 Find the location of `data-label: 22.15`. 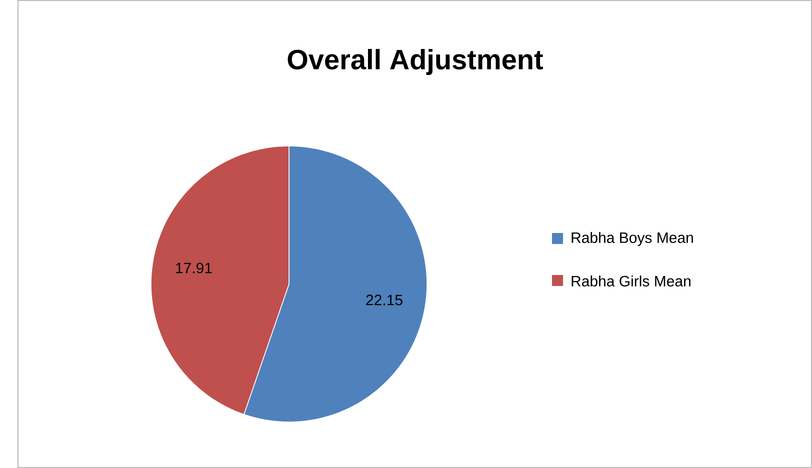

data-label: 22.15 is located at coordinates (384, 300).